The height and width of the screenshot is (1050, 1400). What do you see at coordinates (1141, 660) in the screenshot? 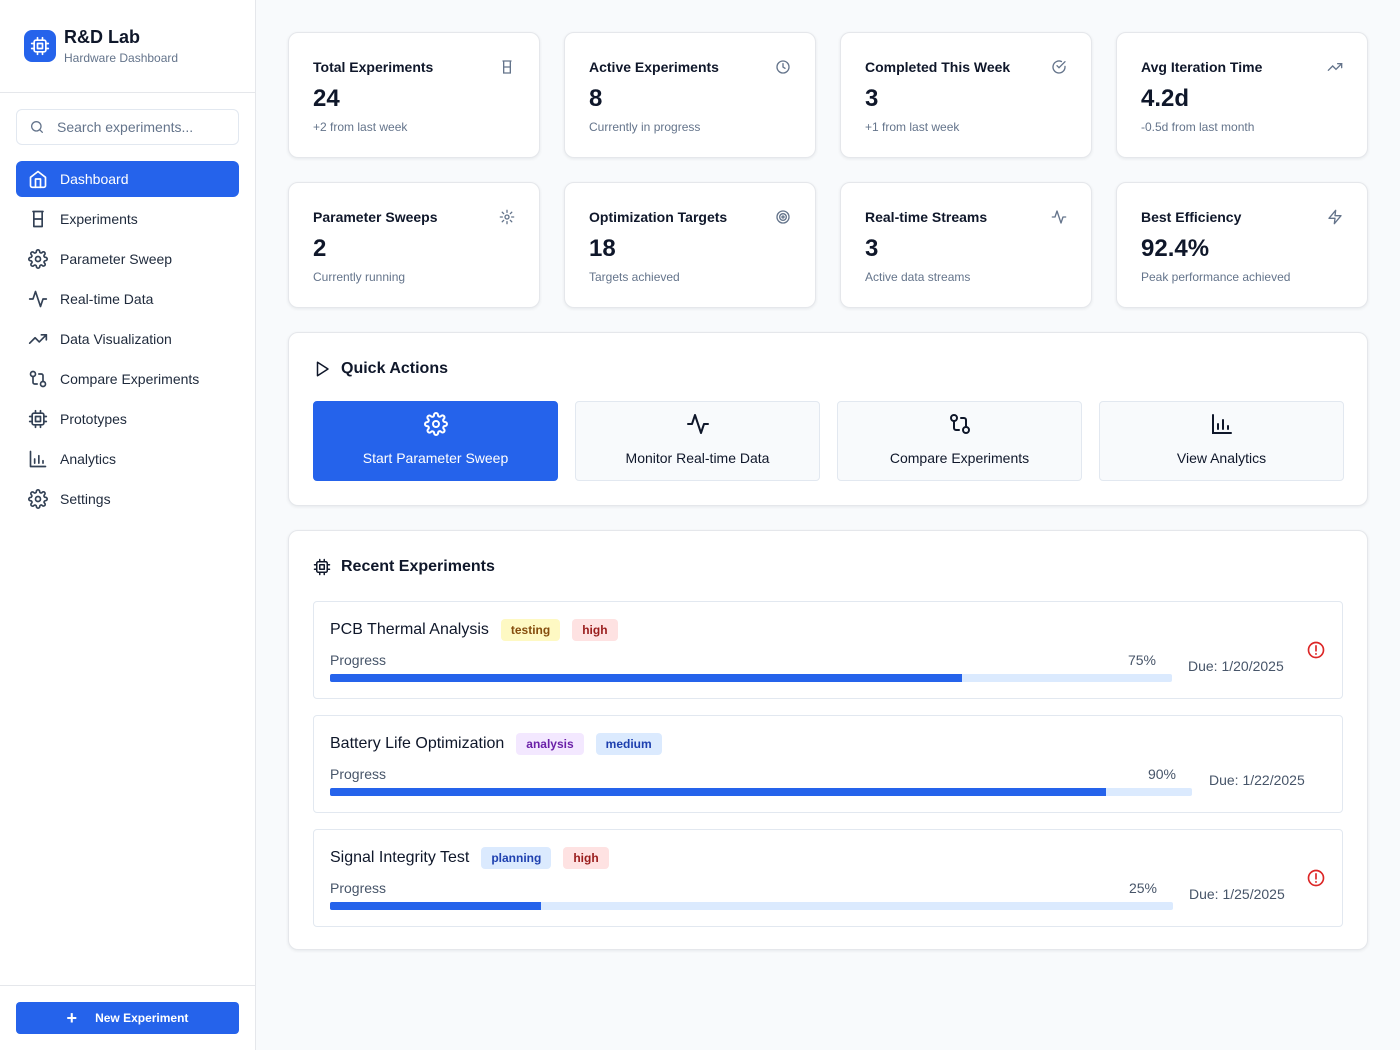
I see `progress-percent: 75%` at bounding box center [1141, 660].